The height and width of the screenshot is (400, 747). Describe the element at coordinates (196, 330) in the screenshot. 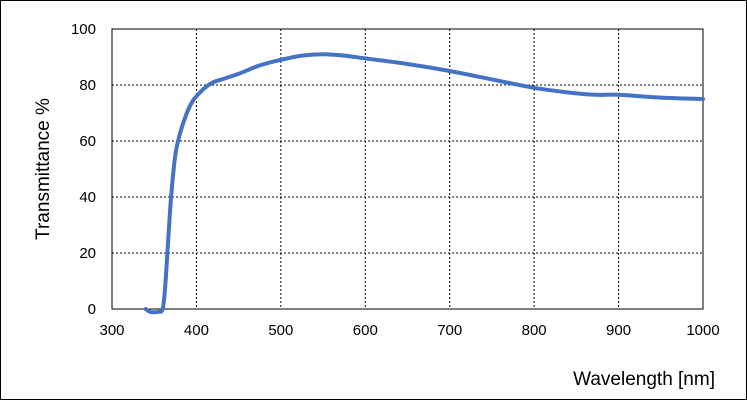

I see `x-tick-label: 400` at that location.